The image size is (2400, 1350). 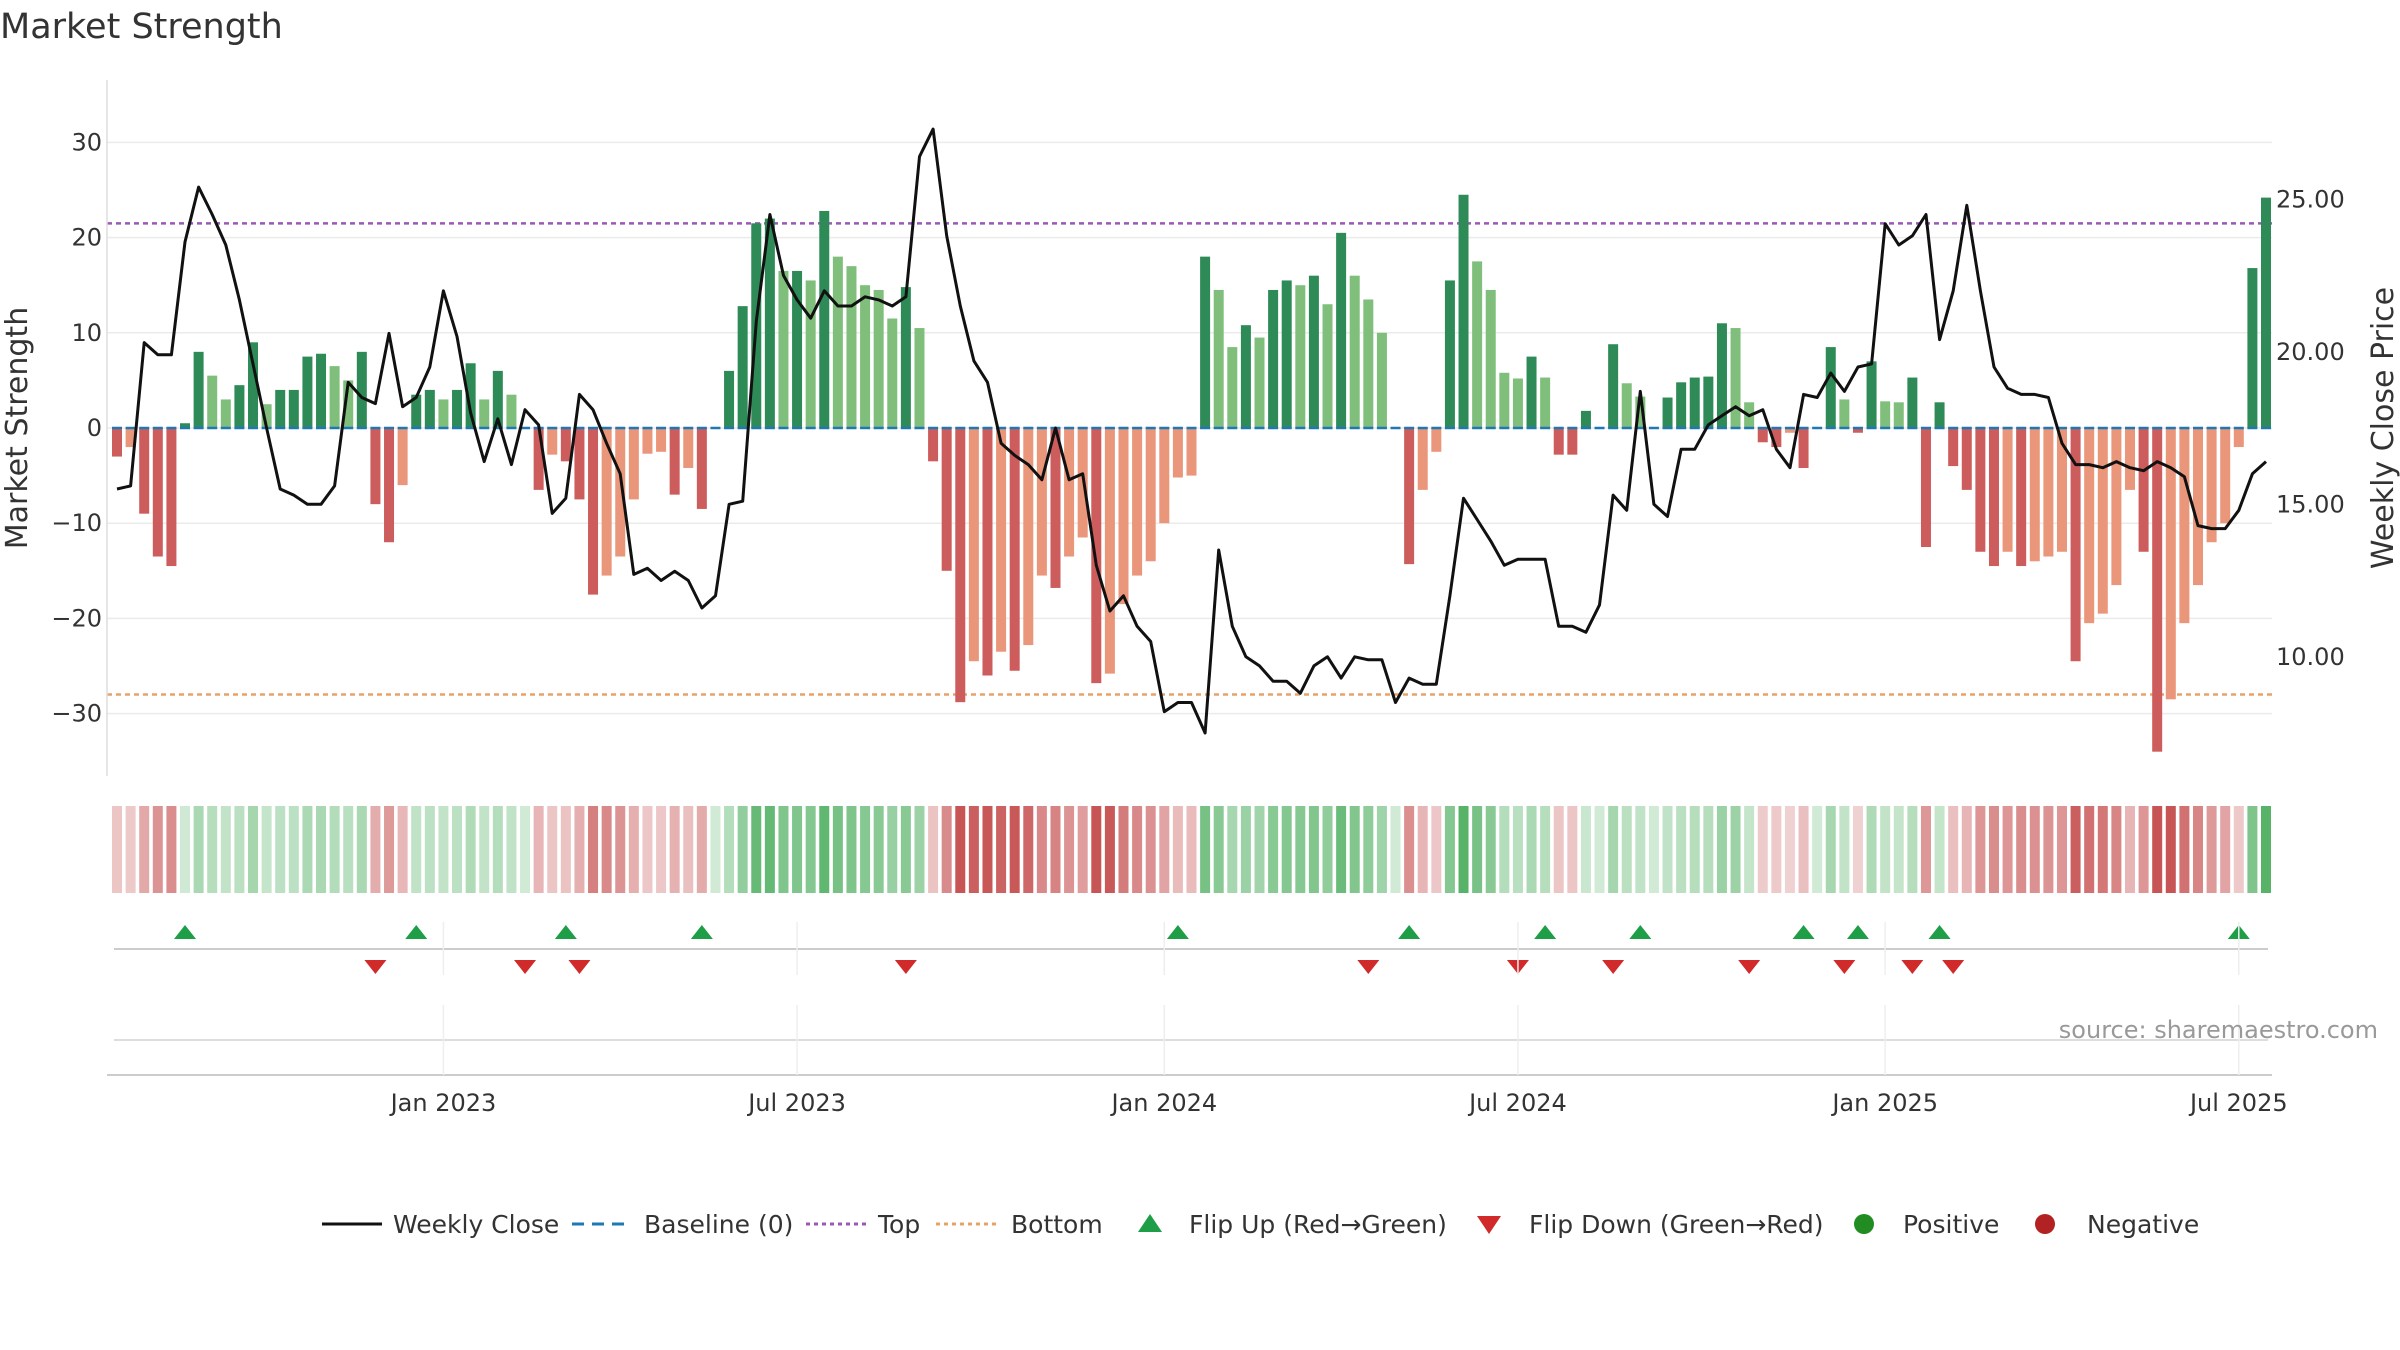 I want to click on y-tick-label: −30, so click(x=76, y=714).